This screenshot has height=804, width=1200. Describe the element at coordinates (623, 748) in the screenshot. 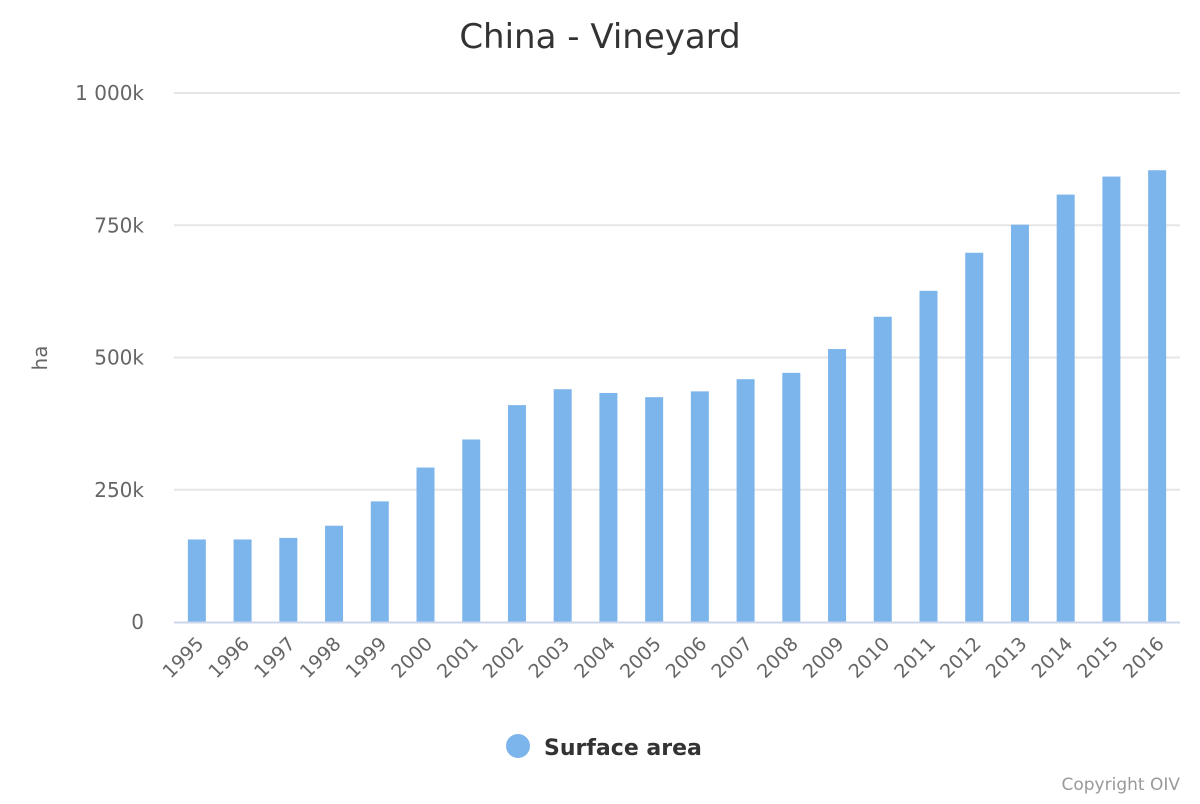

I see `legend-label: Surface area` at that location.